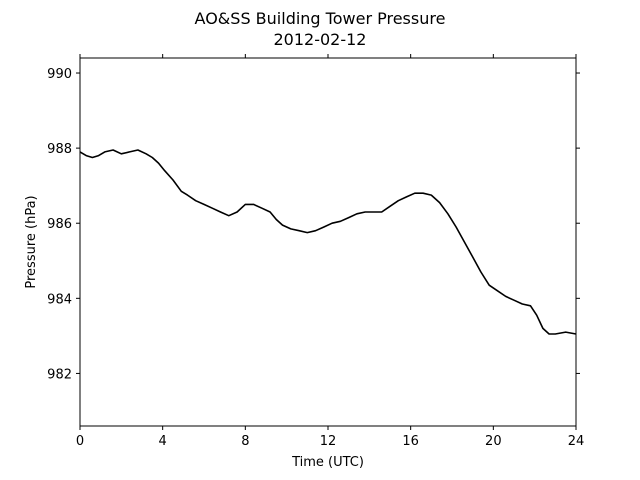 This screenshot has height=480, width=640. I want to click on x-tick-label: 24, so click(576, 441).